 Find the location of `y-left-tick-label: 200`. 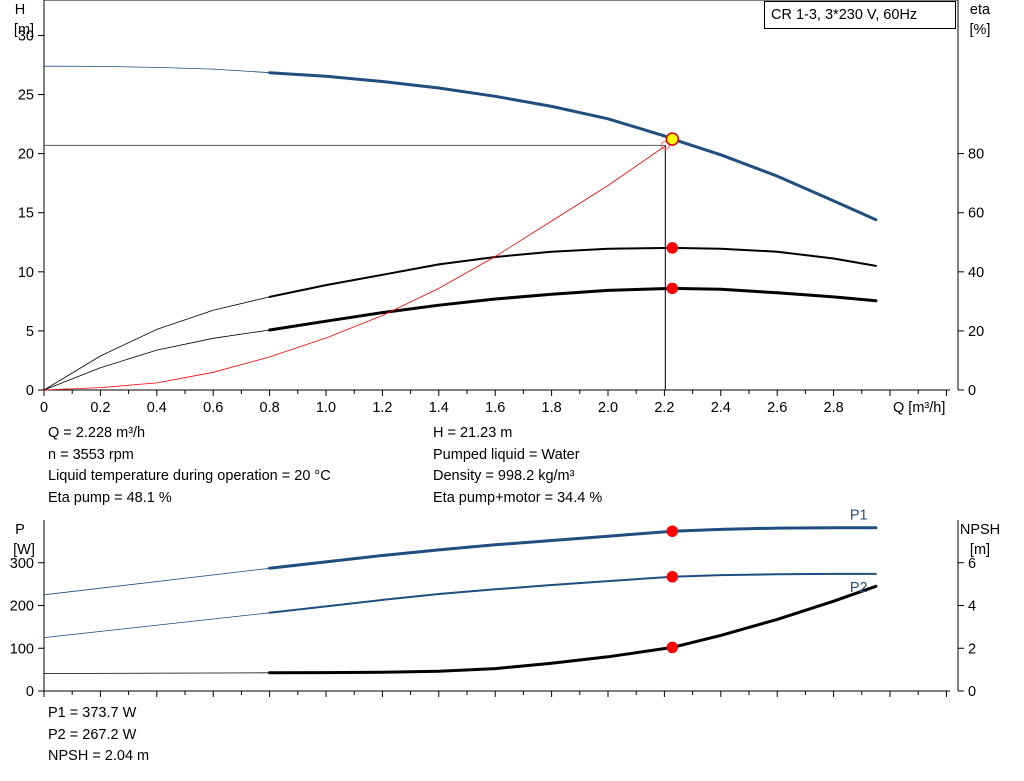

y-left-tick-label: 200 is located at coordinates (22, 607).